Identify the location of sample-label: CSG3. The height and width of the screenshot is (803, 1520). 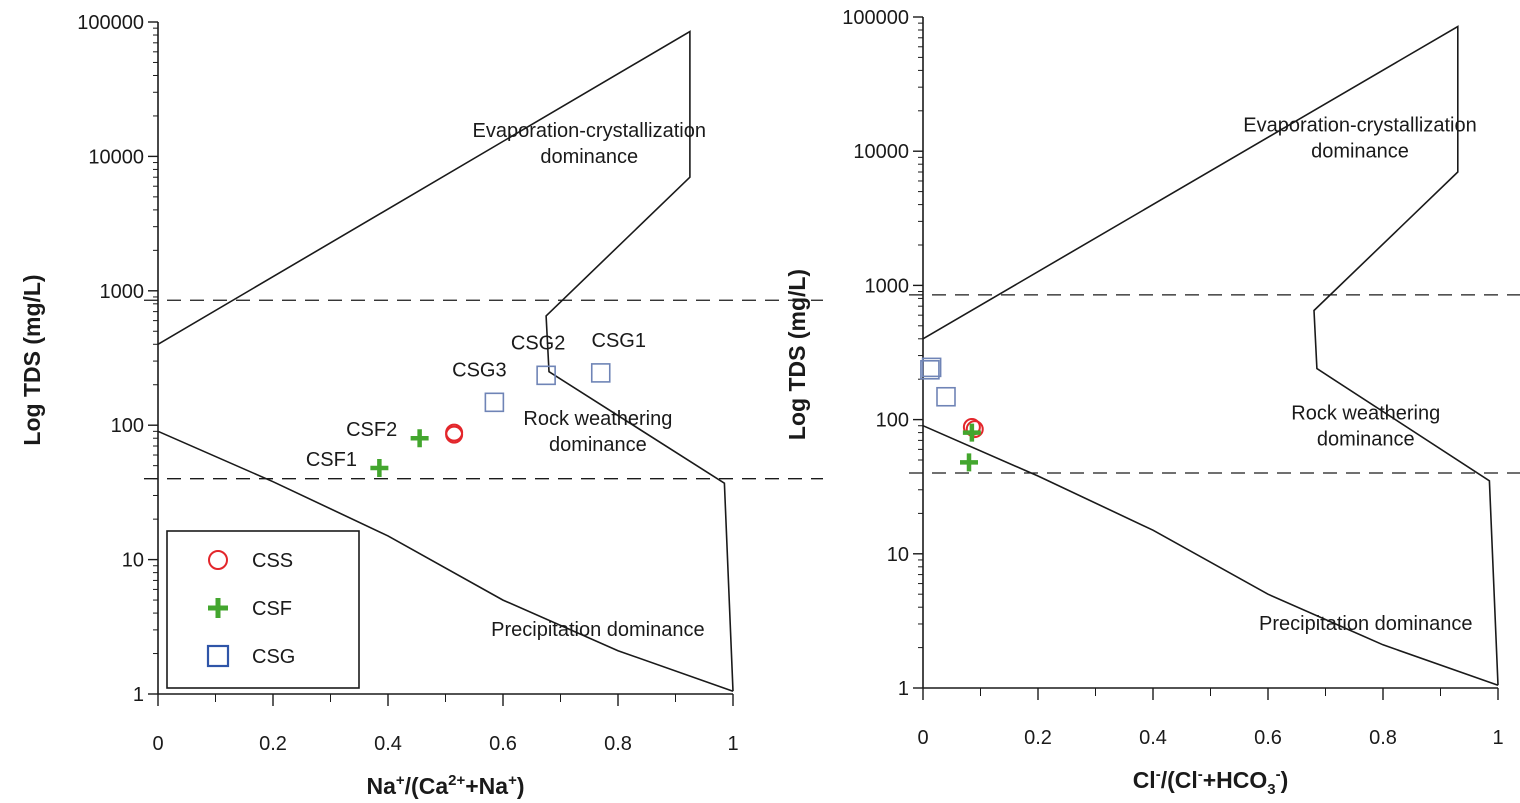
(479, 370).